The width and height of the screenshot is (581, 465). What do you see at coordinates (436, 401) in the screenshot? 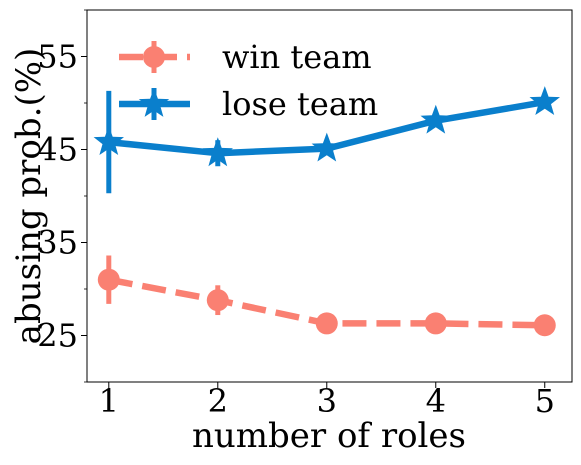
I see `x-tick-label: 4` at bounding box center [436, 401].